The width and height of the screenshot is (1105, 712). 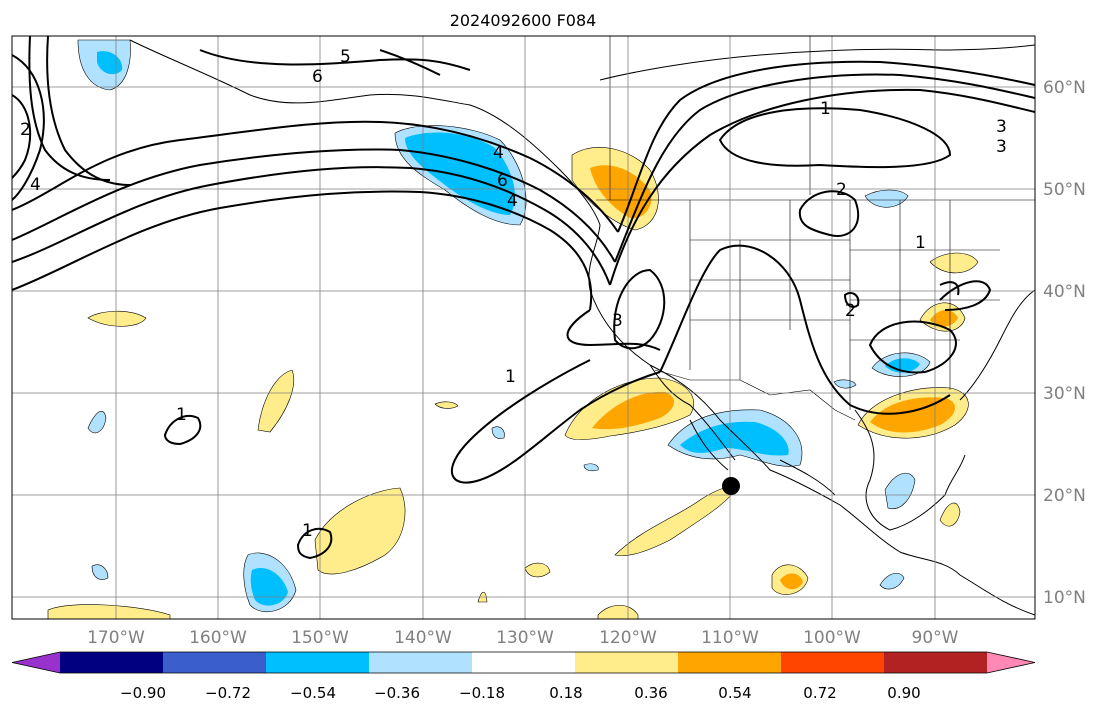 What do you see at coordinates (903, 693) in the screenshot?
I see `colorbar-tick-label: 0.90` at bounding box center [903, 693].